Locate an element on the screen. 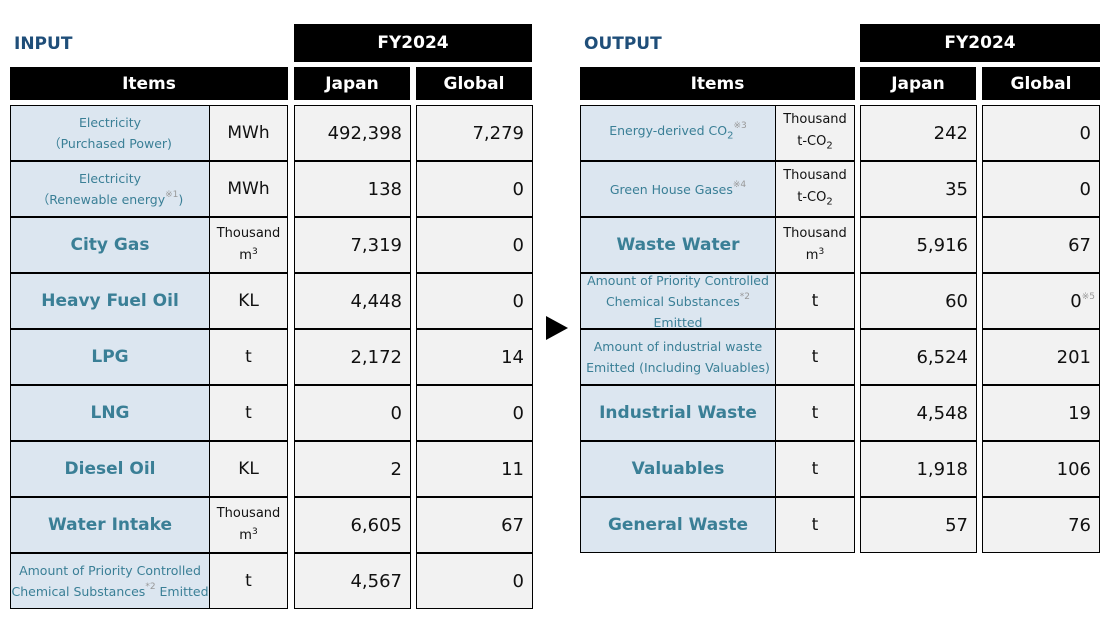 The width and height of the screenshot is (1107, 625). item-label-text: Water Intake is located at coordinates (110, 524).